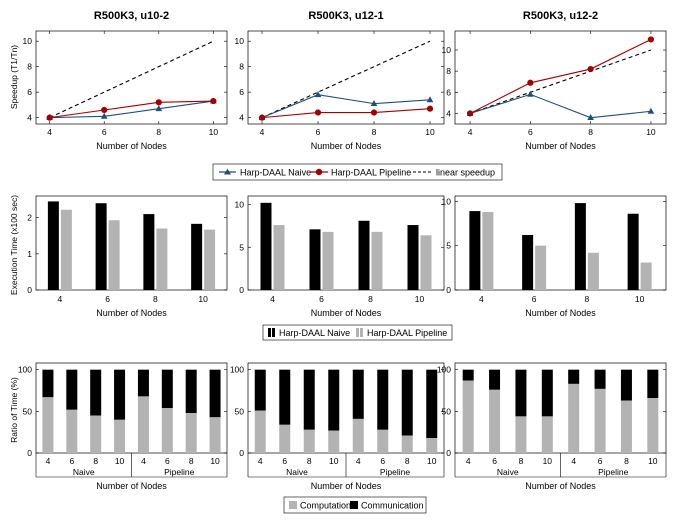  What do you see at coordinates (508, 472) in the screenshot?
I see `group-label: Naive` at bounding box center [508, 472].